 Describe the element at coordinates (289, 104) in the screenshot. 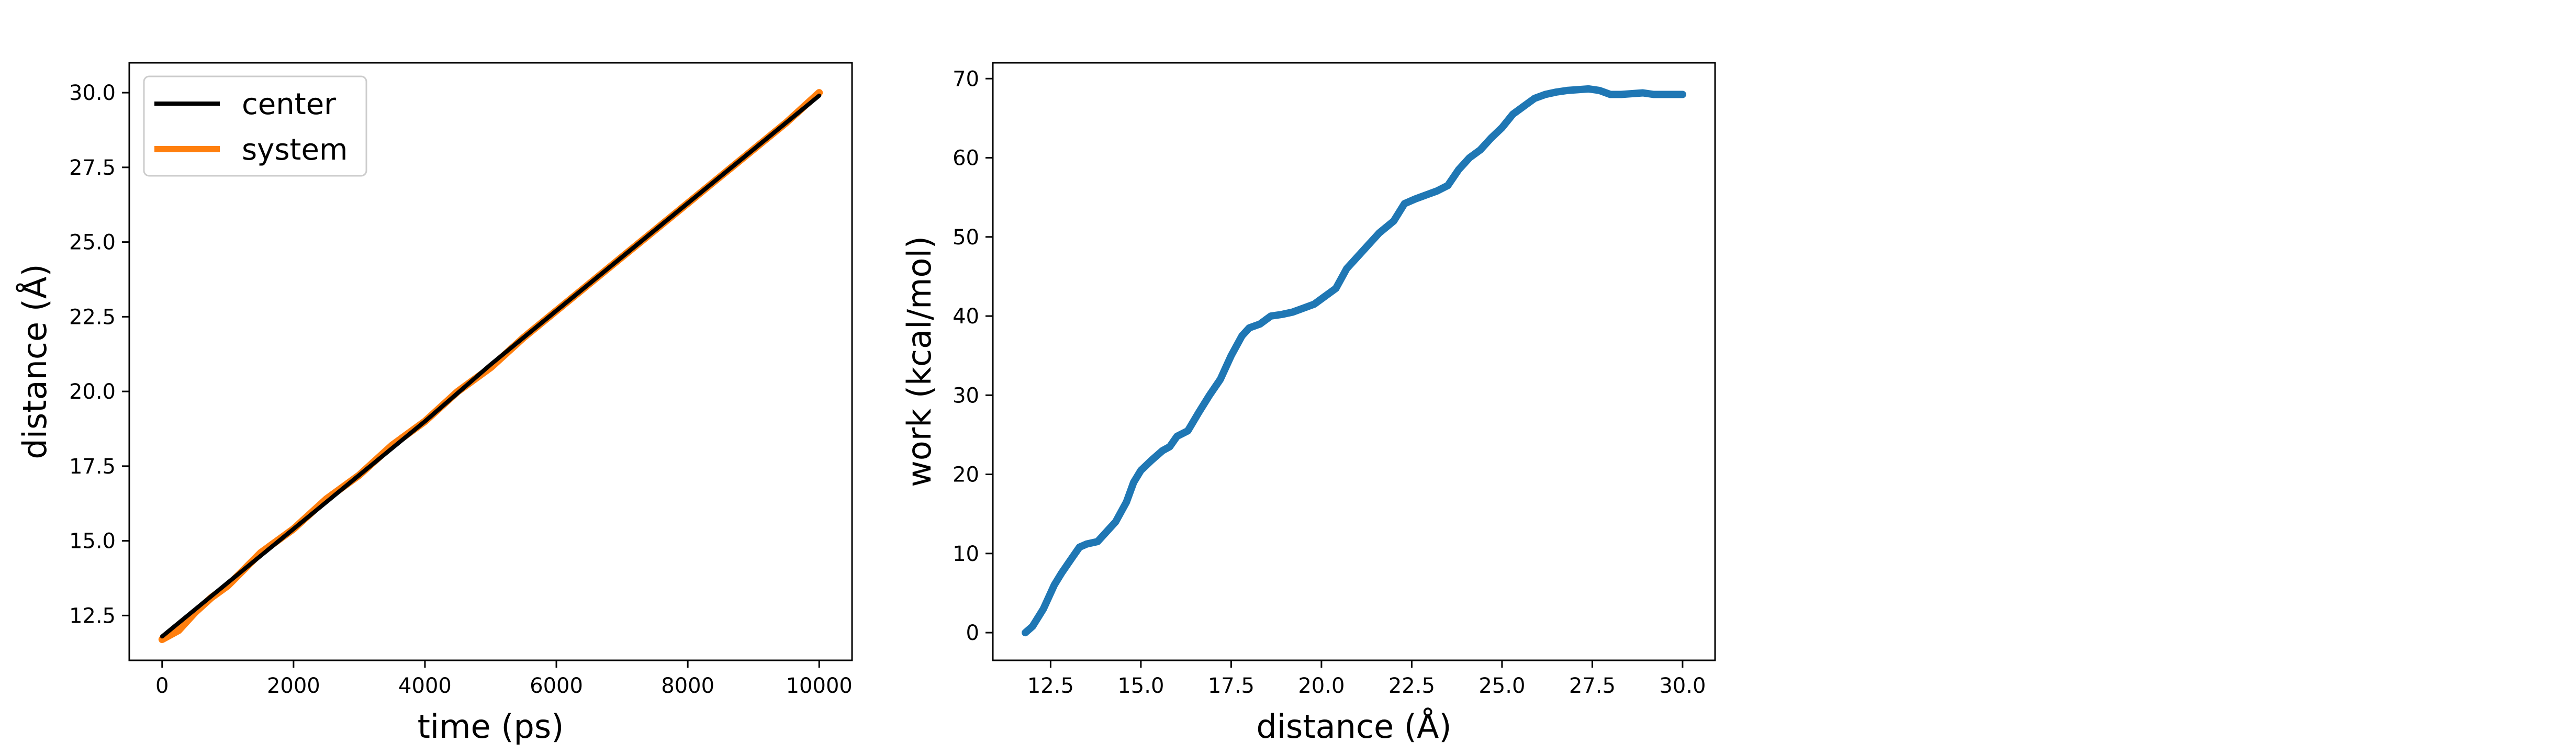

I see `legend-label-center: center` at that location.